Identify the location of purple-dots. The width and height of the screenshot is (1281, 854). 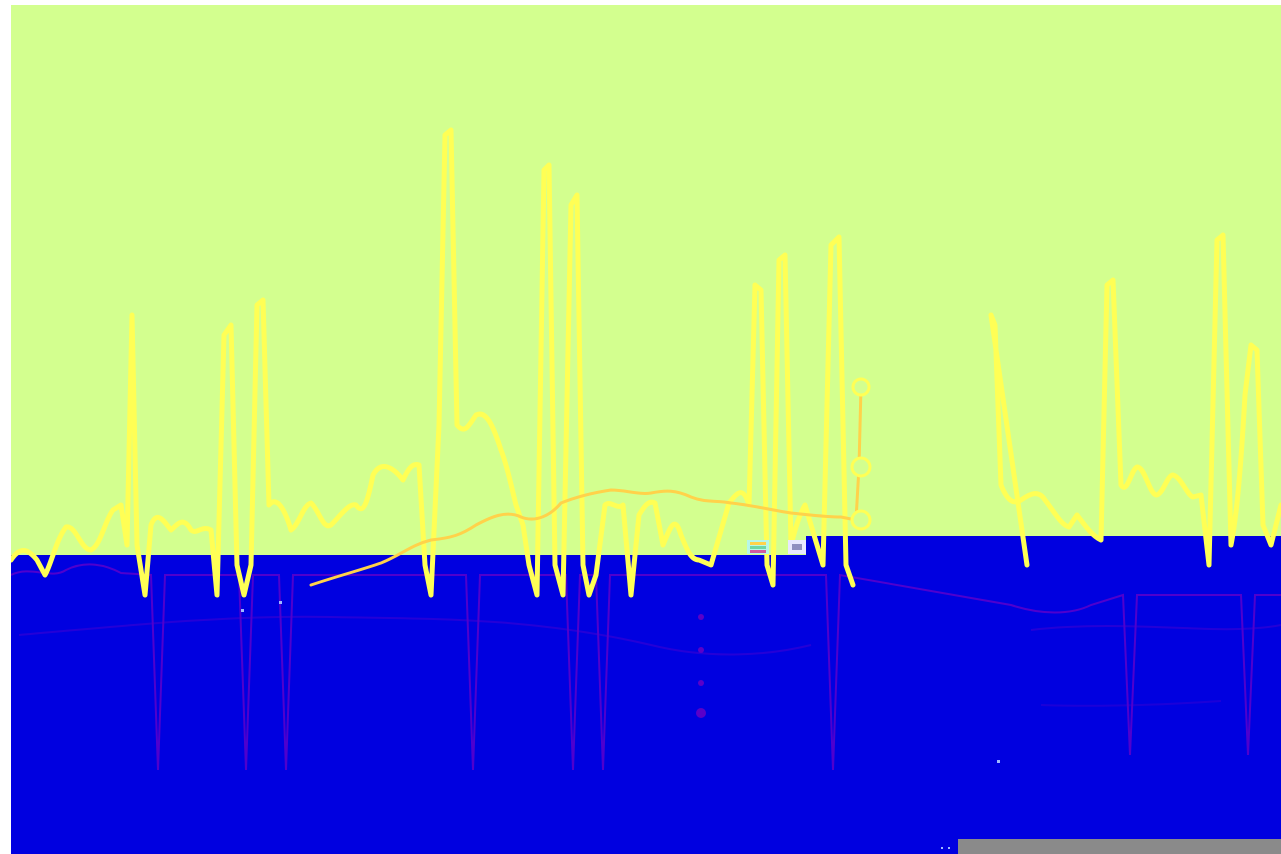
(701, 666).